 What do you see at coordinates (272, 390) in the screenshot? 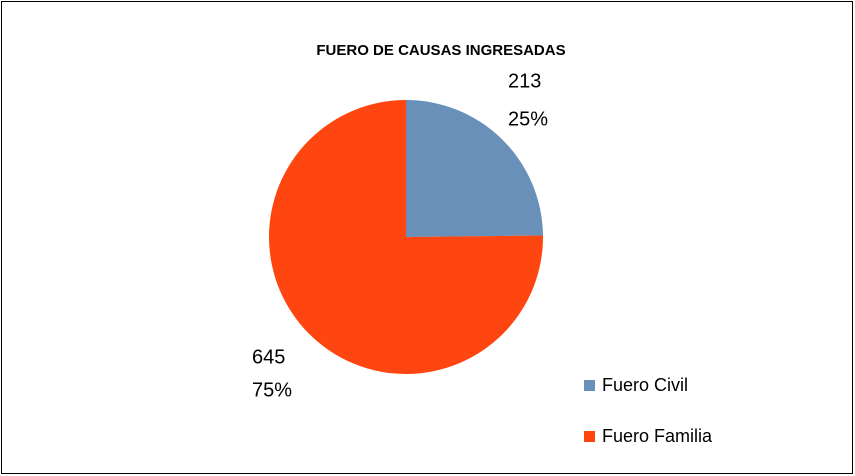
I see `percent-label: 75%` at bounding box center [272, 390].